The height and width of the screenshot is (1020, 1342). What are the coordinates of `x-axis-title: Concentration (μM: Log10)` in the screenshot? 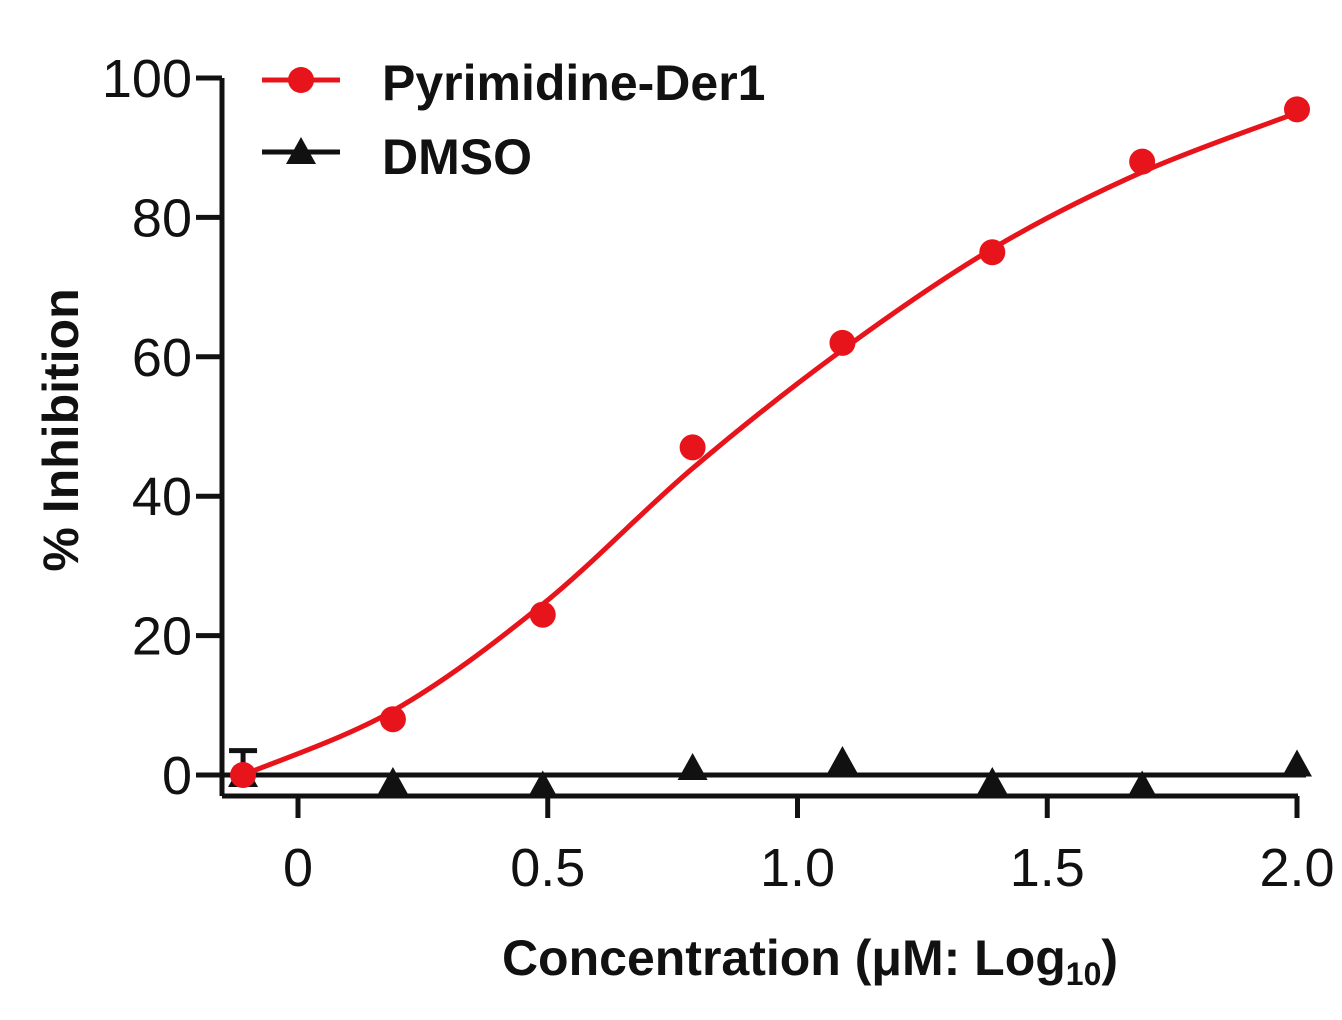 It's located at (810, 961).